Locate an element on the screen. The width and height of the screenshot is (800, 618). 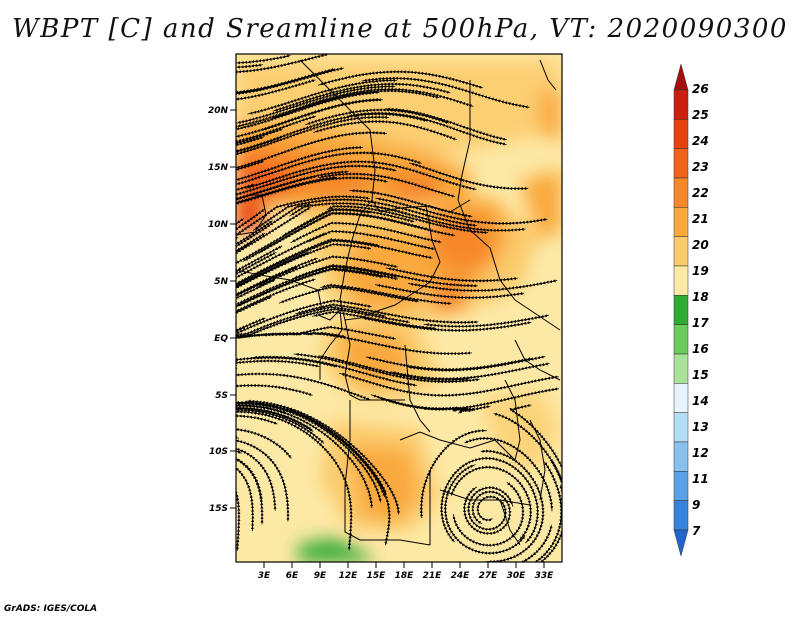
colorbar-label: 14 is located at coordinates (700, 401).